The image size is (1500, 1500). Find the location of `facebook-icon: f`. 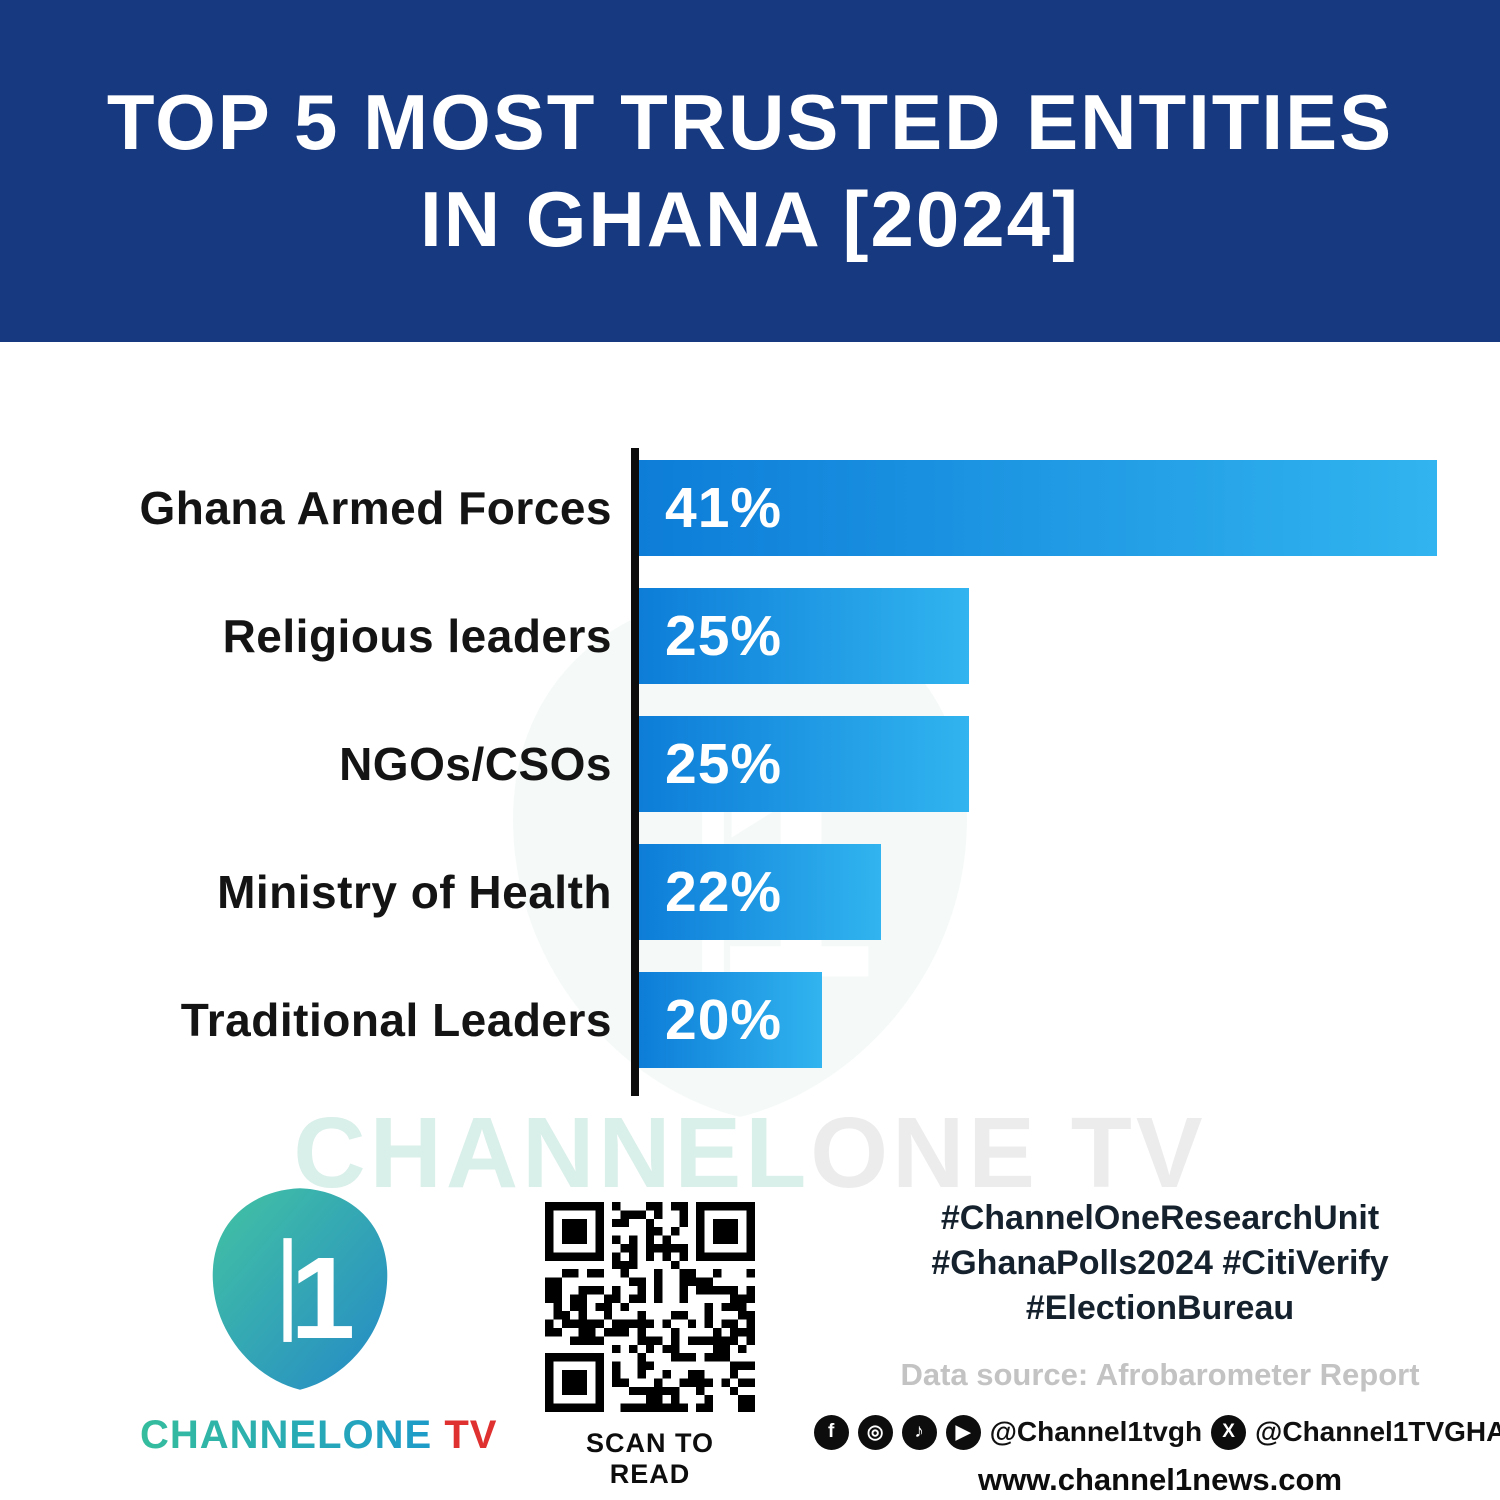

facebook-icon: f is located at coordinates (831, 1432).